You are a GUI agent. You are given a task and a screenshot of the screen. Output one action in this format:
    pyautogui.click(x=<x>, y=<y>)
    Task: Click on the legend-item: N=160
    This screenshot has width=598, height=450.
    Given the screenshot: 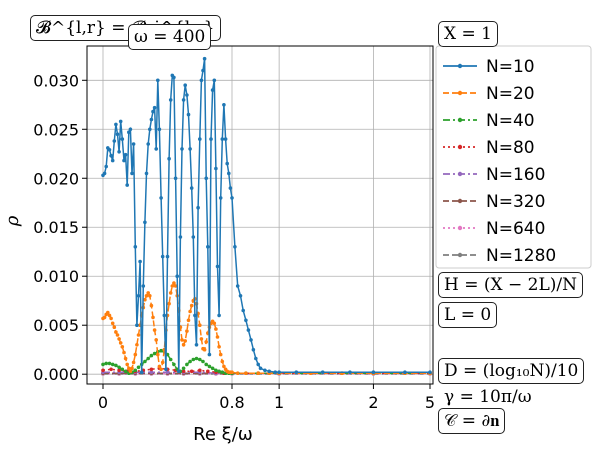 What is the action you would take?
    pyautogui.click(x=494, y=175)
    